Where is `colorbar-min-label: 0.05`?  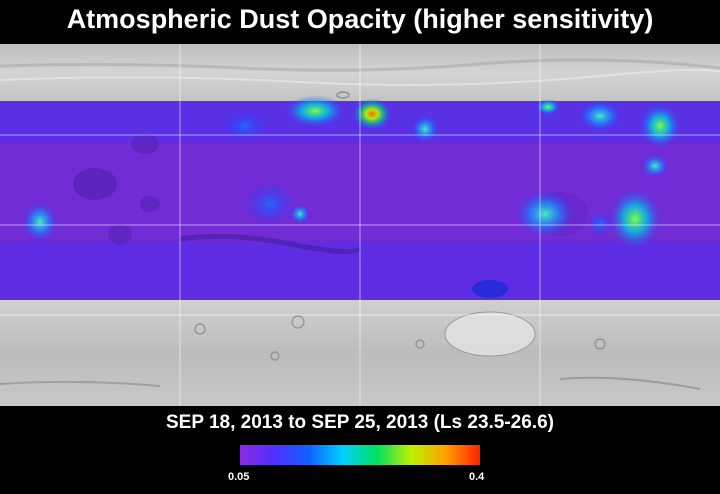 colorbar-min-label: 0.05 is located at coordinates (239, 477).